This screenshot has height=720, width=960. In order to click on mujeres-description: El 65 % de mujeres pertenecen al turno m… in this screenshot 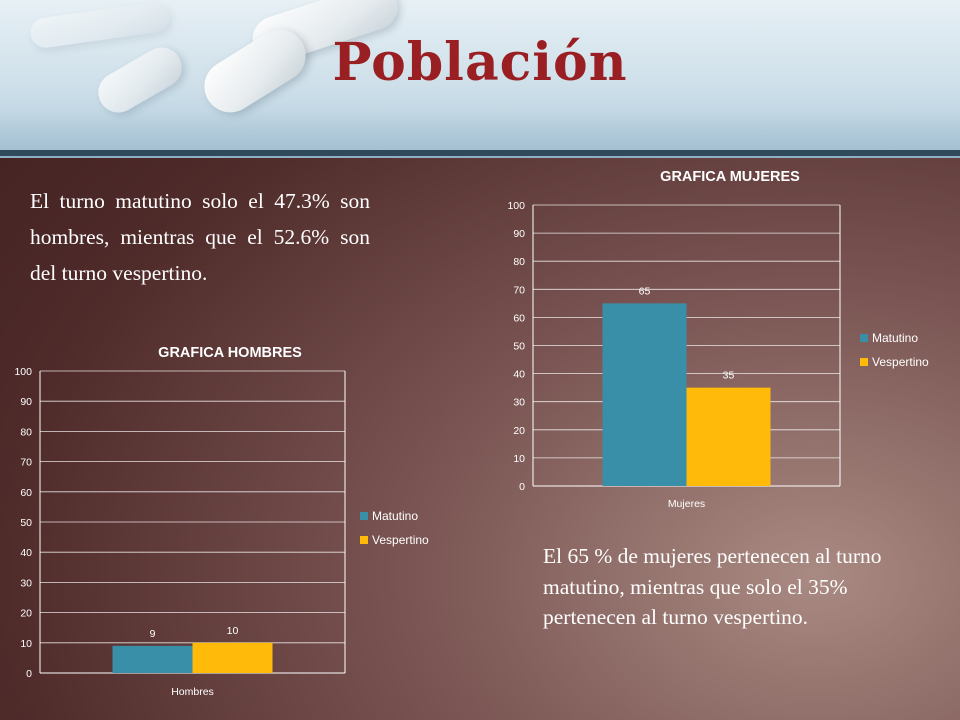, I will do `click(712, 586)`.